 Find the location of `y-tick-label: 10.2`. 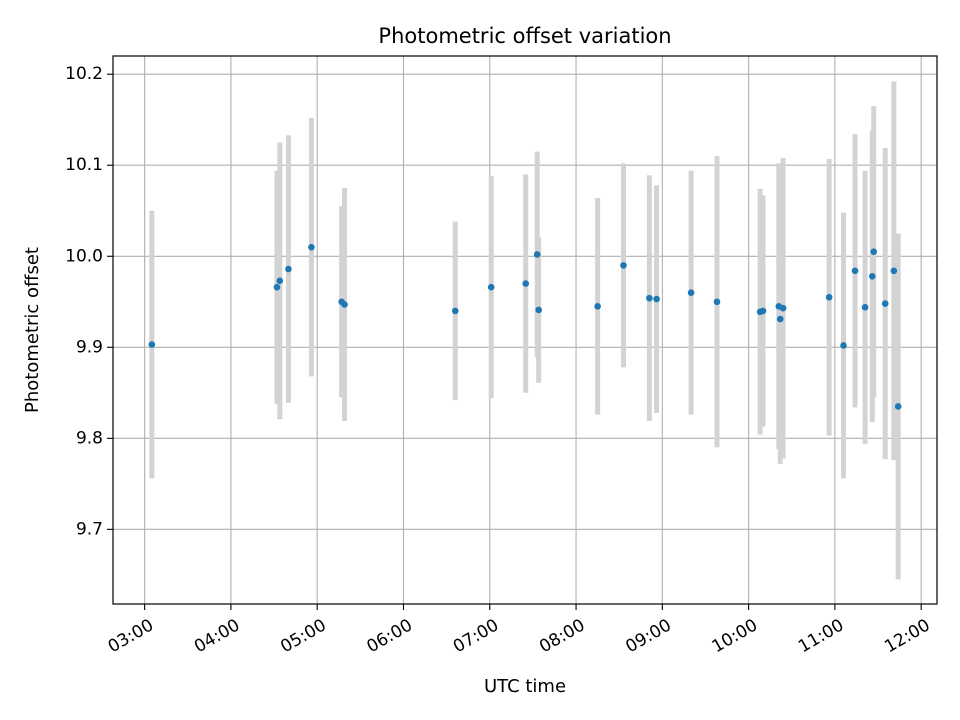

y-tick-label: 10.2 is located at coordinates (84, 74).